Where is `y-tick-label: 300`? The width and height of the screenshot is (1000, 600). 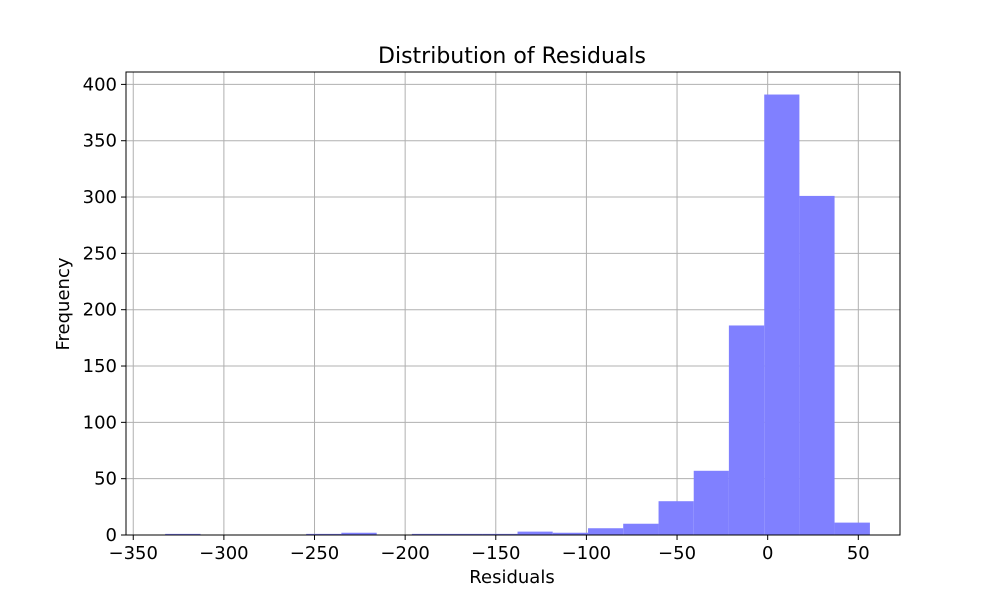
y-tick-label: 300 is located at coordinates (100, 197).